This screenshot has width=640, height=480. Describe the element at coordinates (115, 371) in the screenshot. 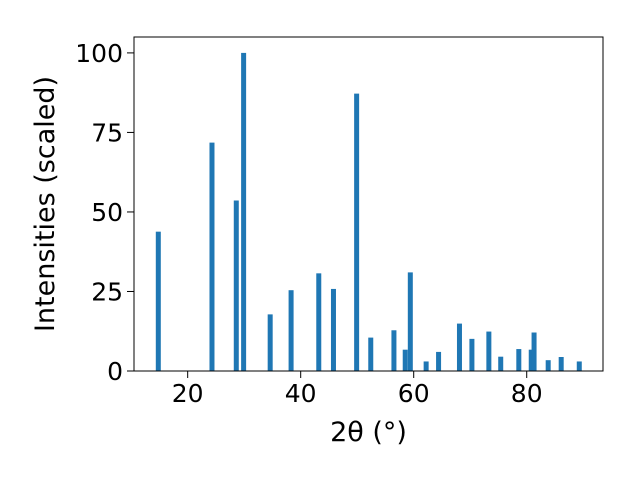

I see `y-tick-label: 0` at that location.